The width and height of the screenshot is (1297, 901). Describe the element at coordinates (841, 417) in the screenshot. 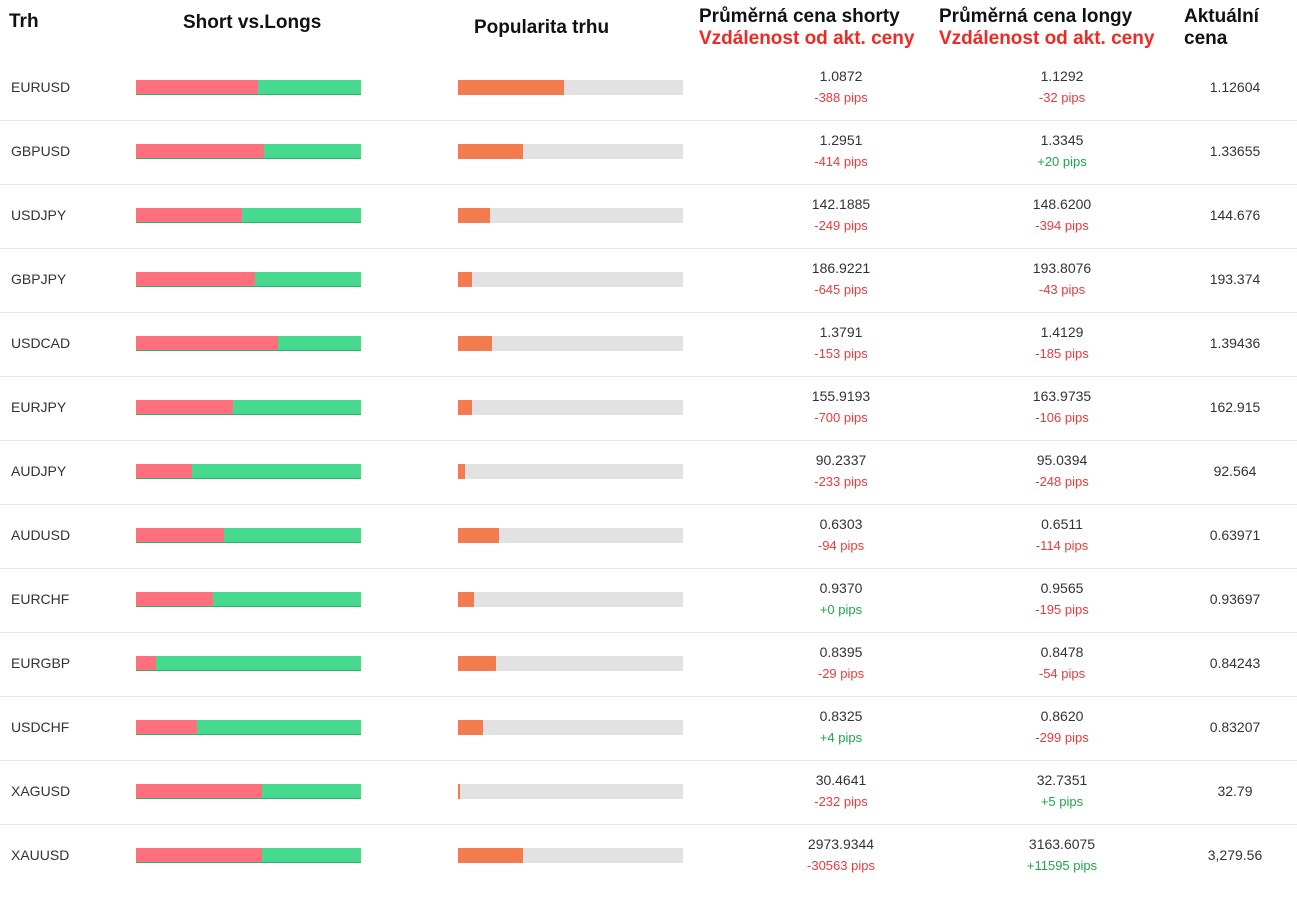

I see `avg-short-pips: -700 pips` at that location.